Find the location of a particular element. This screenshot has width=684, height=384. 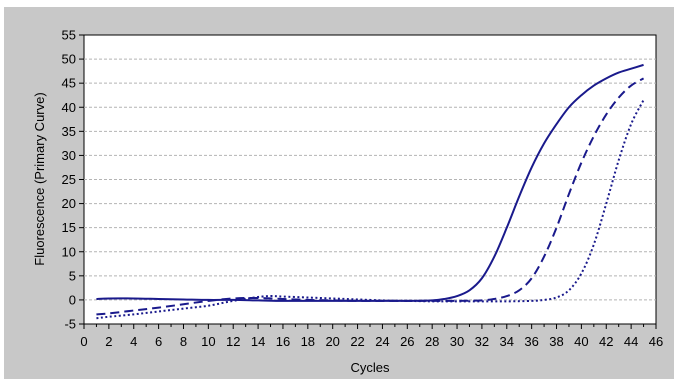

y-tick-label: 45 is located at coordinates (69, 83).